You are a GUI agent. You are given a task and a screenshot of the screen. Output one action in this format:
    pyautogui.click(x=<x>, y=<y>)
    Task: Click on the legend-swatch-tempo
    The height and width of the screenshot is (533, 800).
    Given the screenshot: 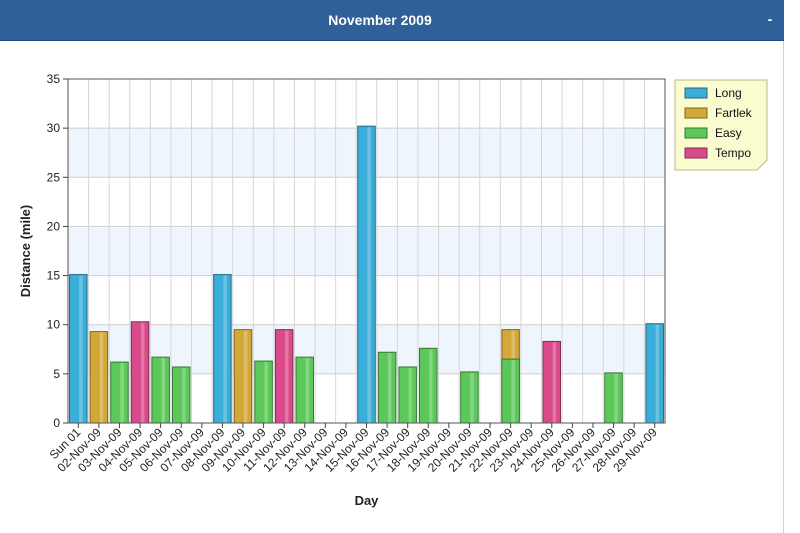 What is the action you would take?
    pyautogui.click(x=696, y=153)
    